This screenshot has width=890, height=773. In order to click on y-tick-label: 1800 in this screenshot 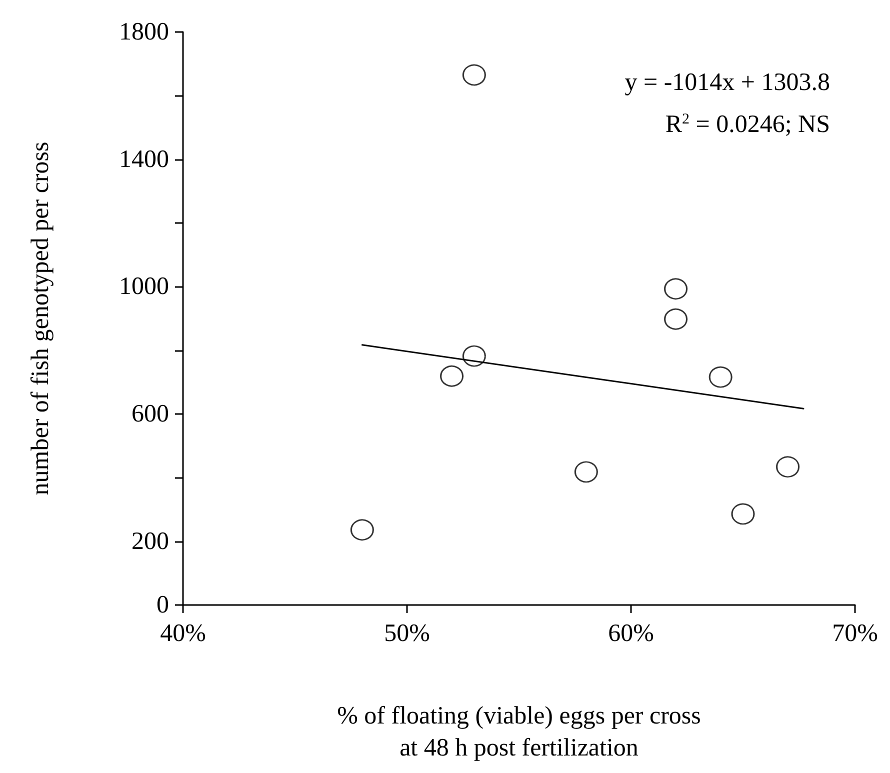, I will do `click(144, 32)`.